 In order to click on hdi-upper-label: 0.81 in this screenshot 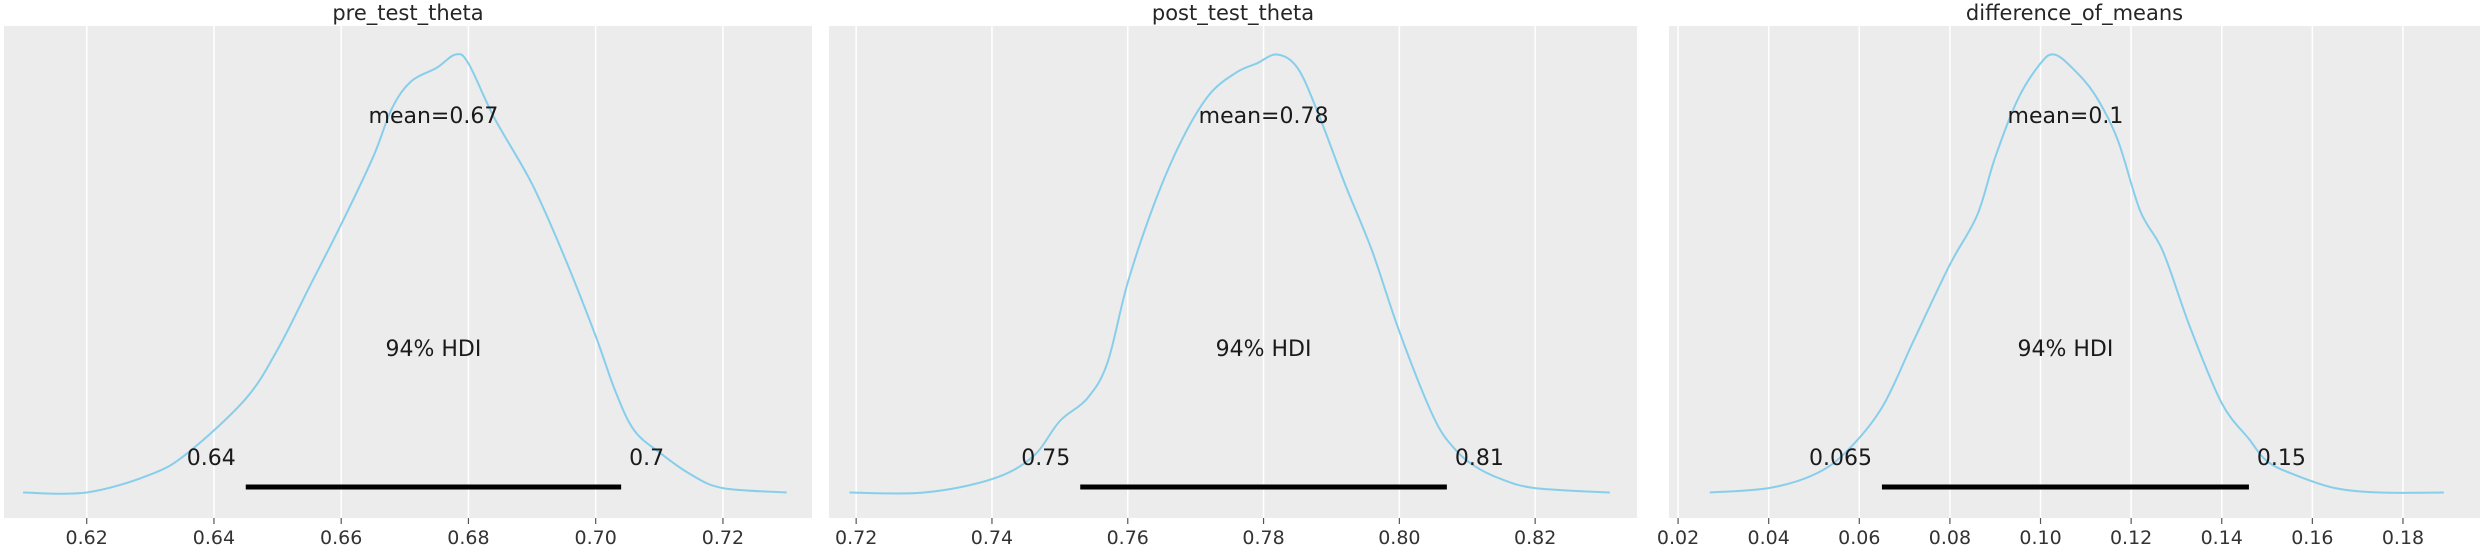, I will do `click(1479, 458)`.